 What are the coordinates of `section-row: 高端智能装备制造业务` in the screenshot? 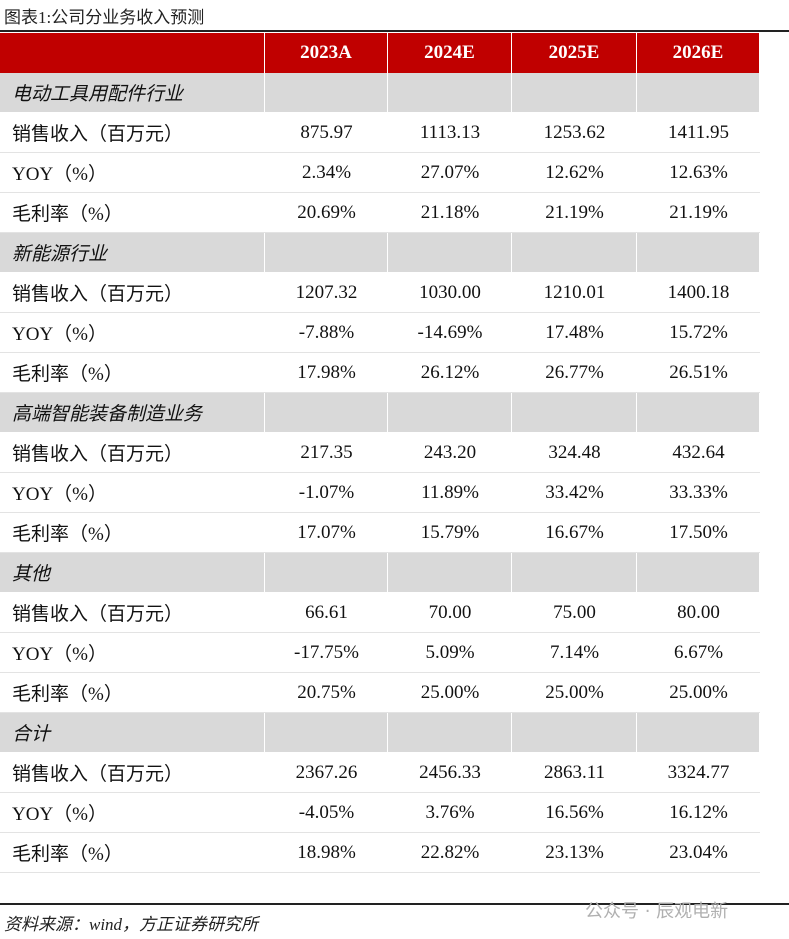 It's located at (380, 413).